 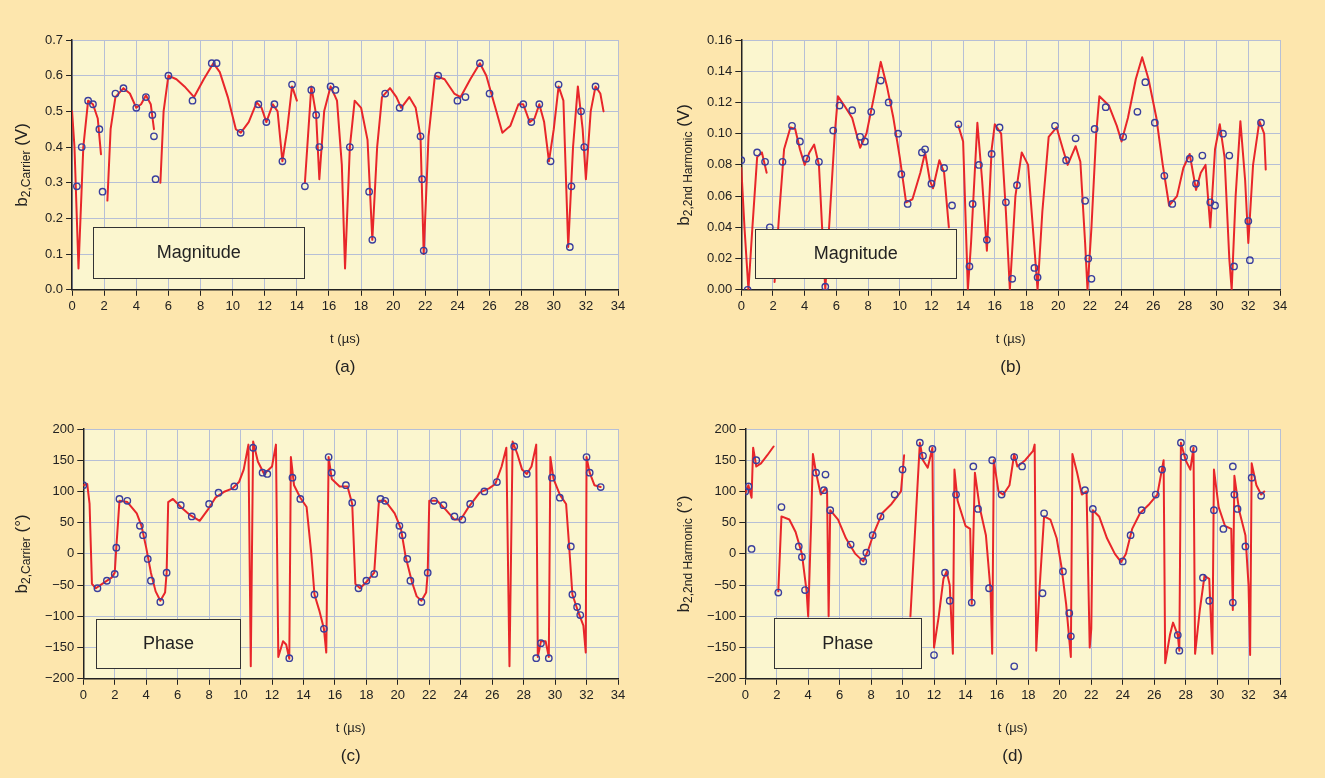 I want to click on text: (c), so click(x=350, y=755).